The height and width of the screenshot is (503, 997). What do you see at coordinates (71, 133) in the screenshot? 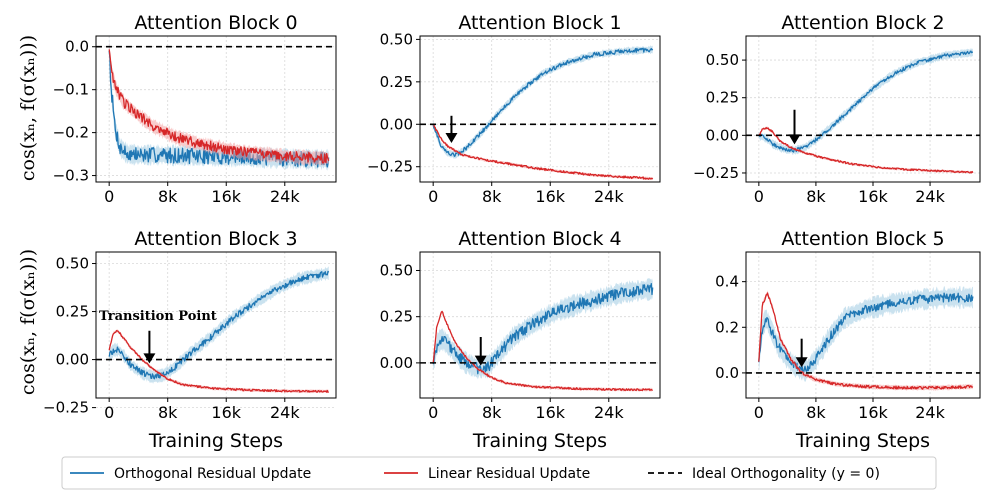
I see `y-tick-label: −0.2` at bounding box center [71, 133].